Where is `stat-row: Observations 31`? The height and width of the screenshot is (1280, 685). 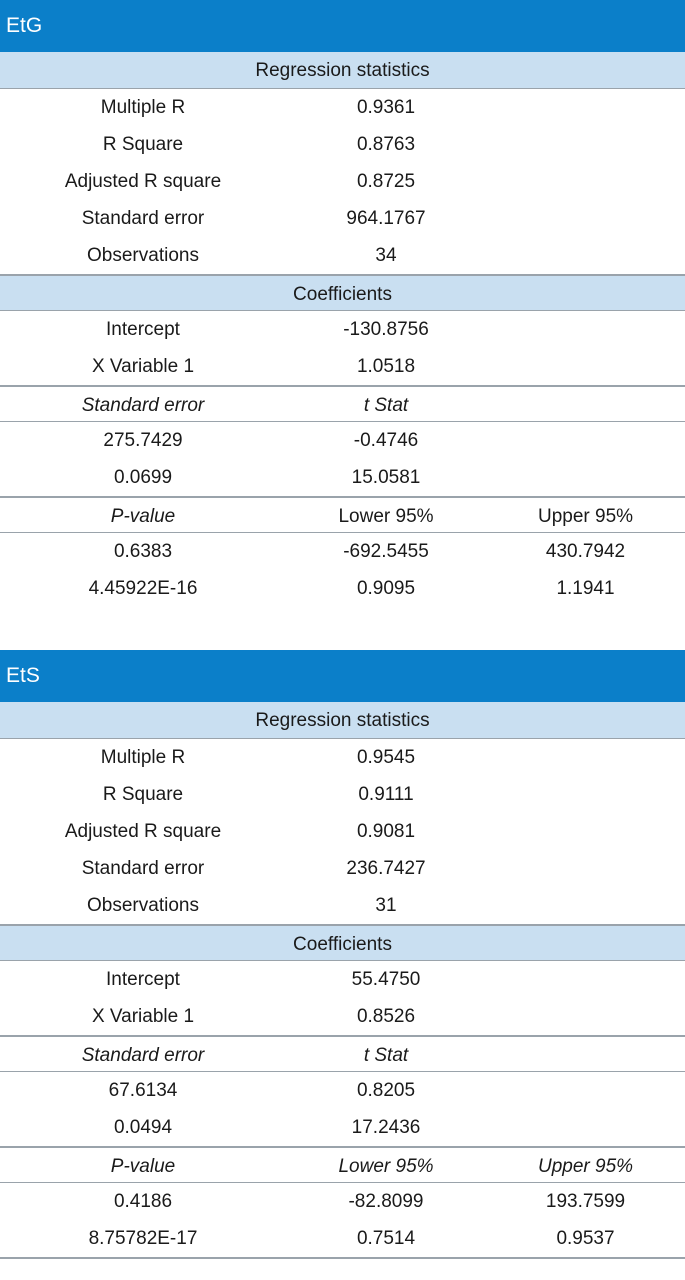 stat-row: Observations 31 is located at coordinates (342, 905).